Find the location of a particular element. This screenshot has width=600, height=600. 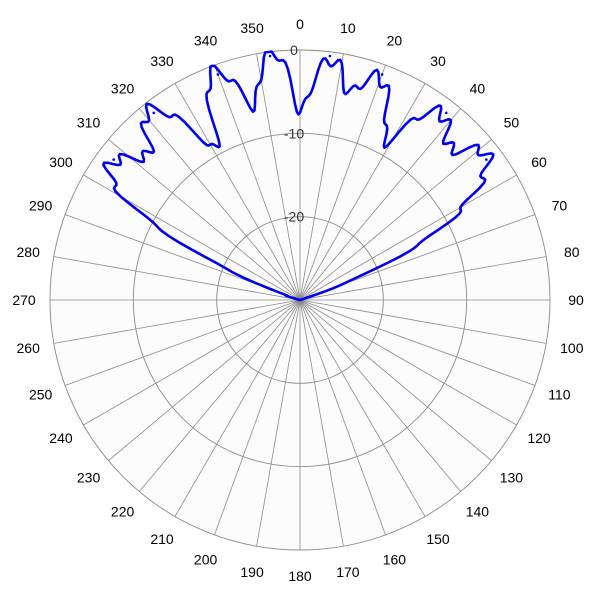

angle-tick-label-230: 230 is located at coordinates (89, 477).